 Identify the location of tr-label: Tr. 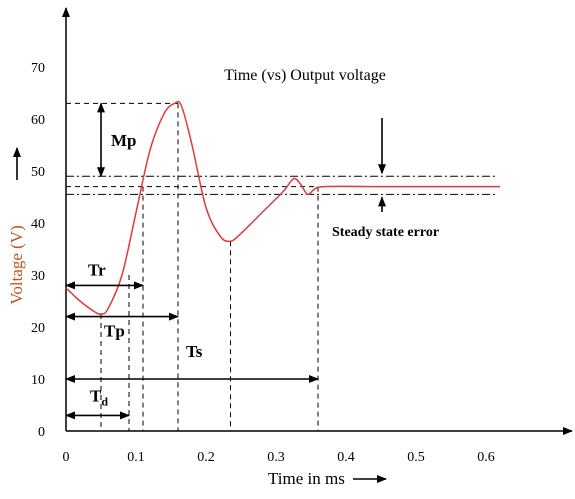
(97, 269).